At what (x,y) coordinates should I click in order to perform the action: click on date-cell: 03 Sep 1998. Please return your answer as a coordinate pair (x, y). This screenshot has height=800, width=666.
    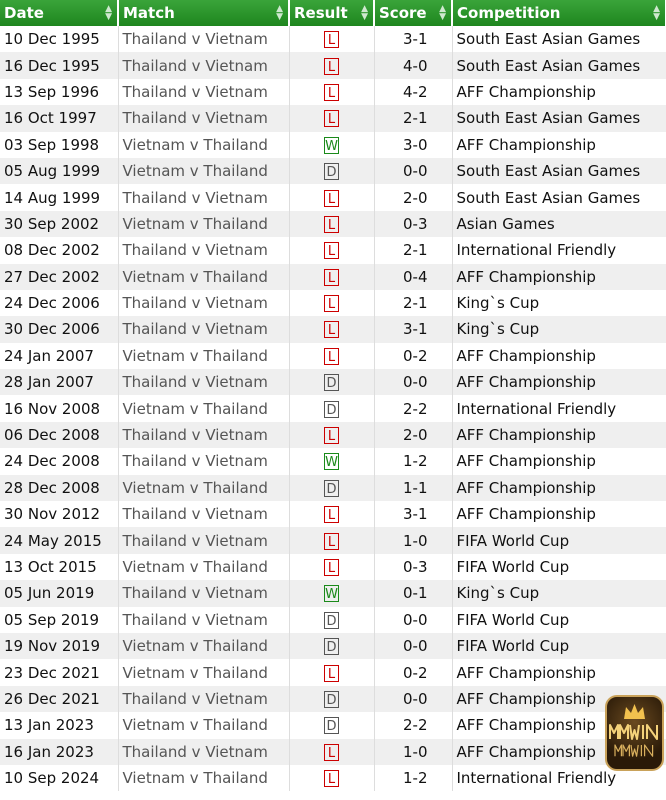
    Looking at the image, I should click on (59, 144).